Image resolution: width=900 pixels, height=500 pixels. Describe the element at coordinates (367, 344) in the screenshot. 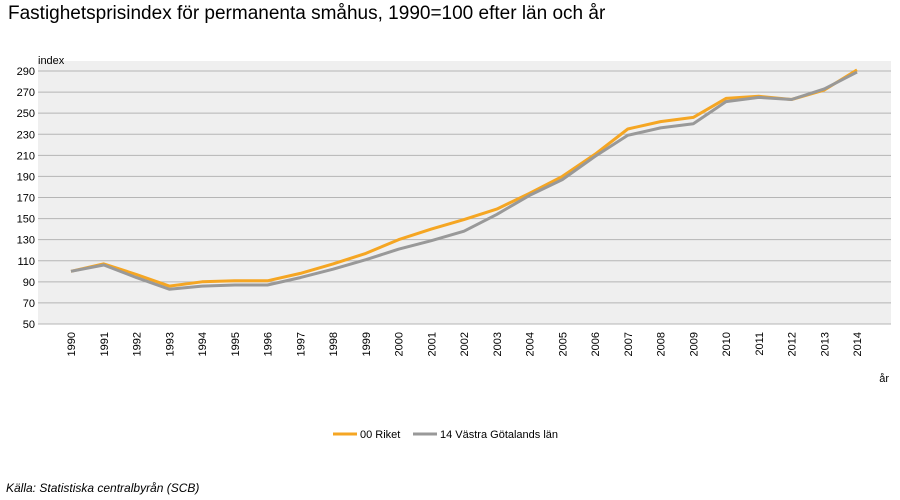

I see `x-tick-label-1999: 1999` at that location.